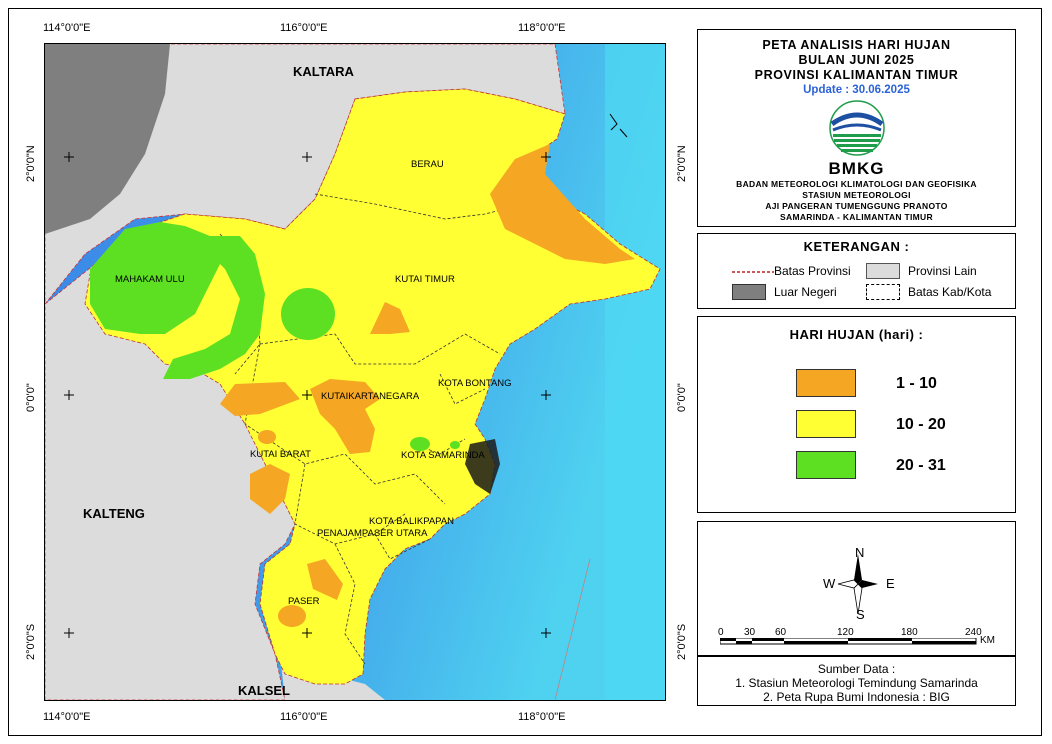 The height and width of the screenshot is (744, 1052). Describe the element at coordinates (860, 614) in the screenshot. I see `compass-s: S` at that location.